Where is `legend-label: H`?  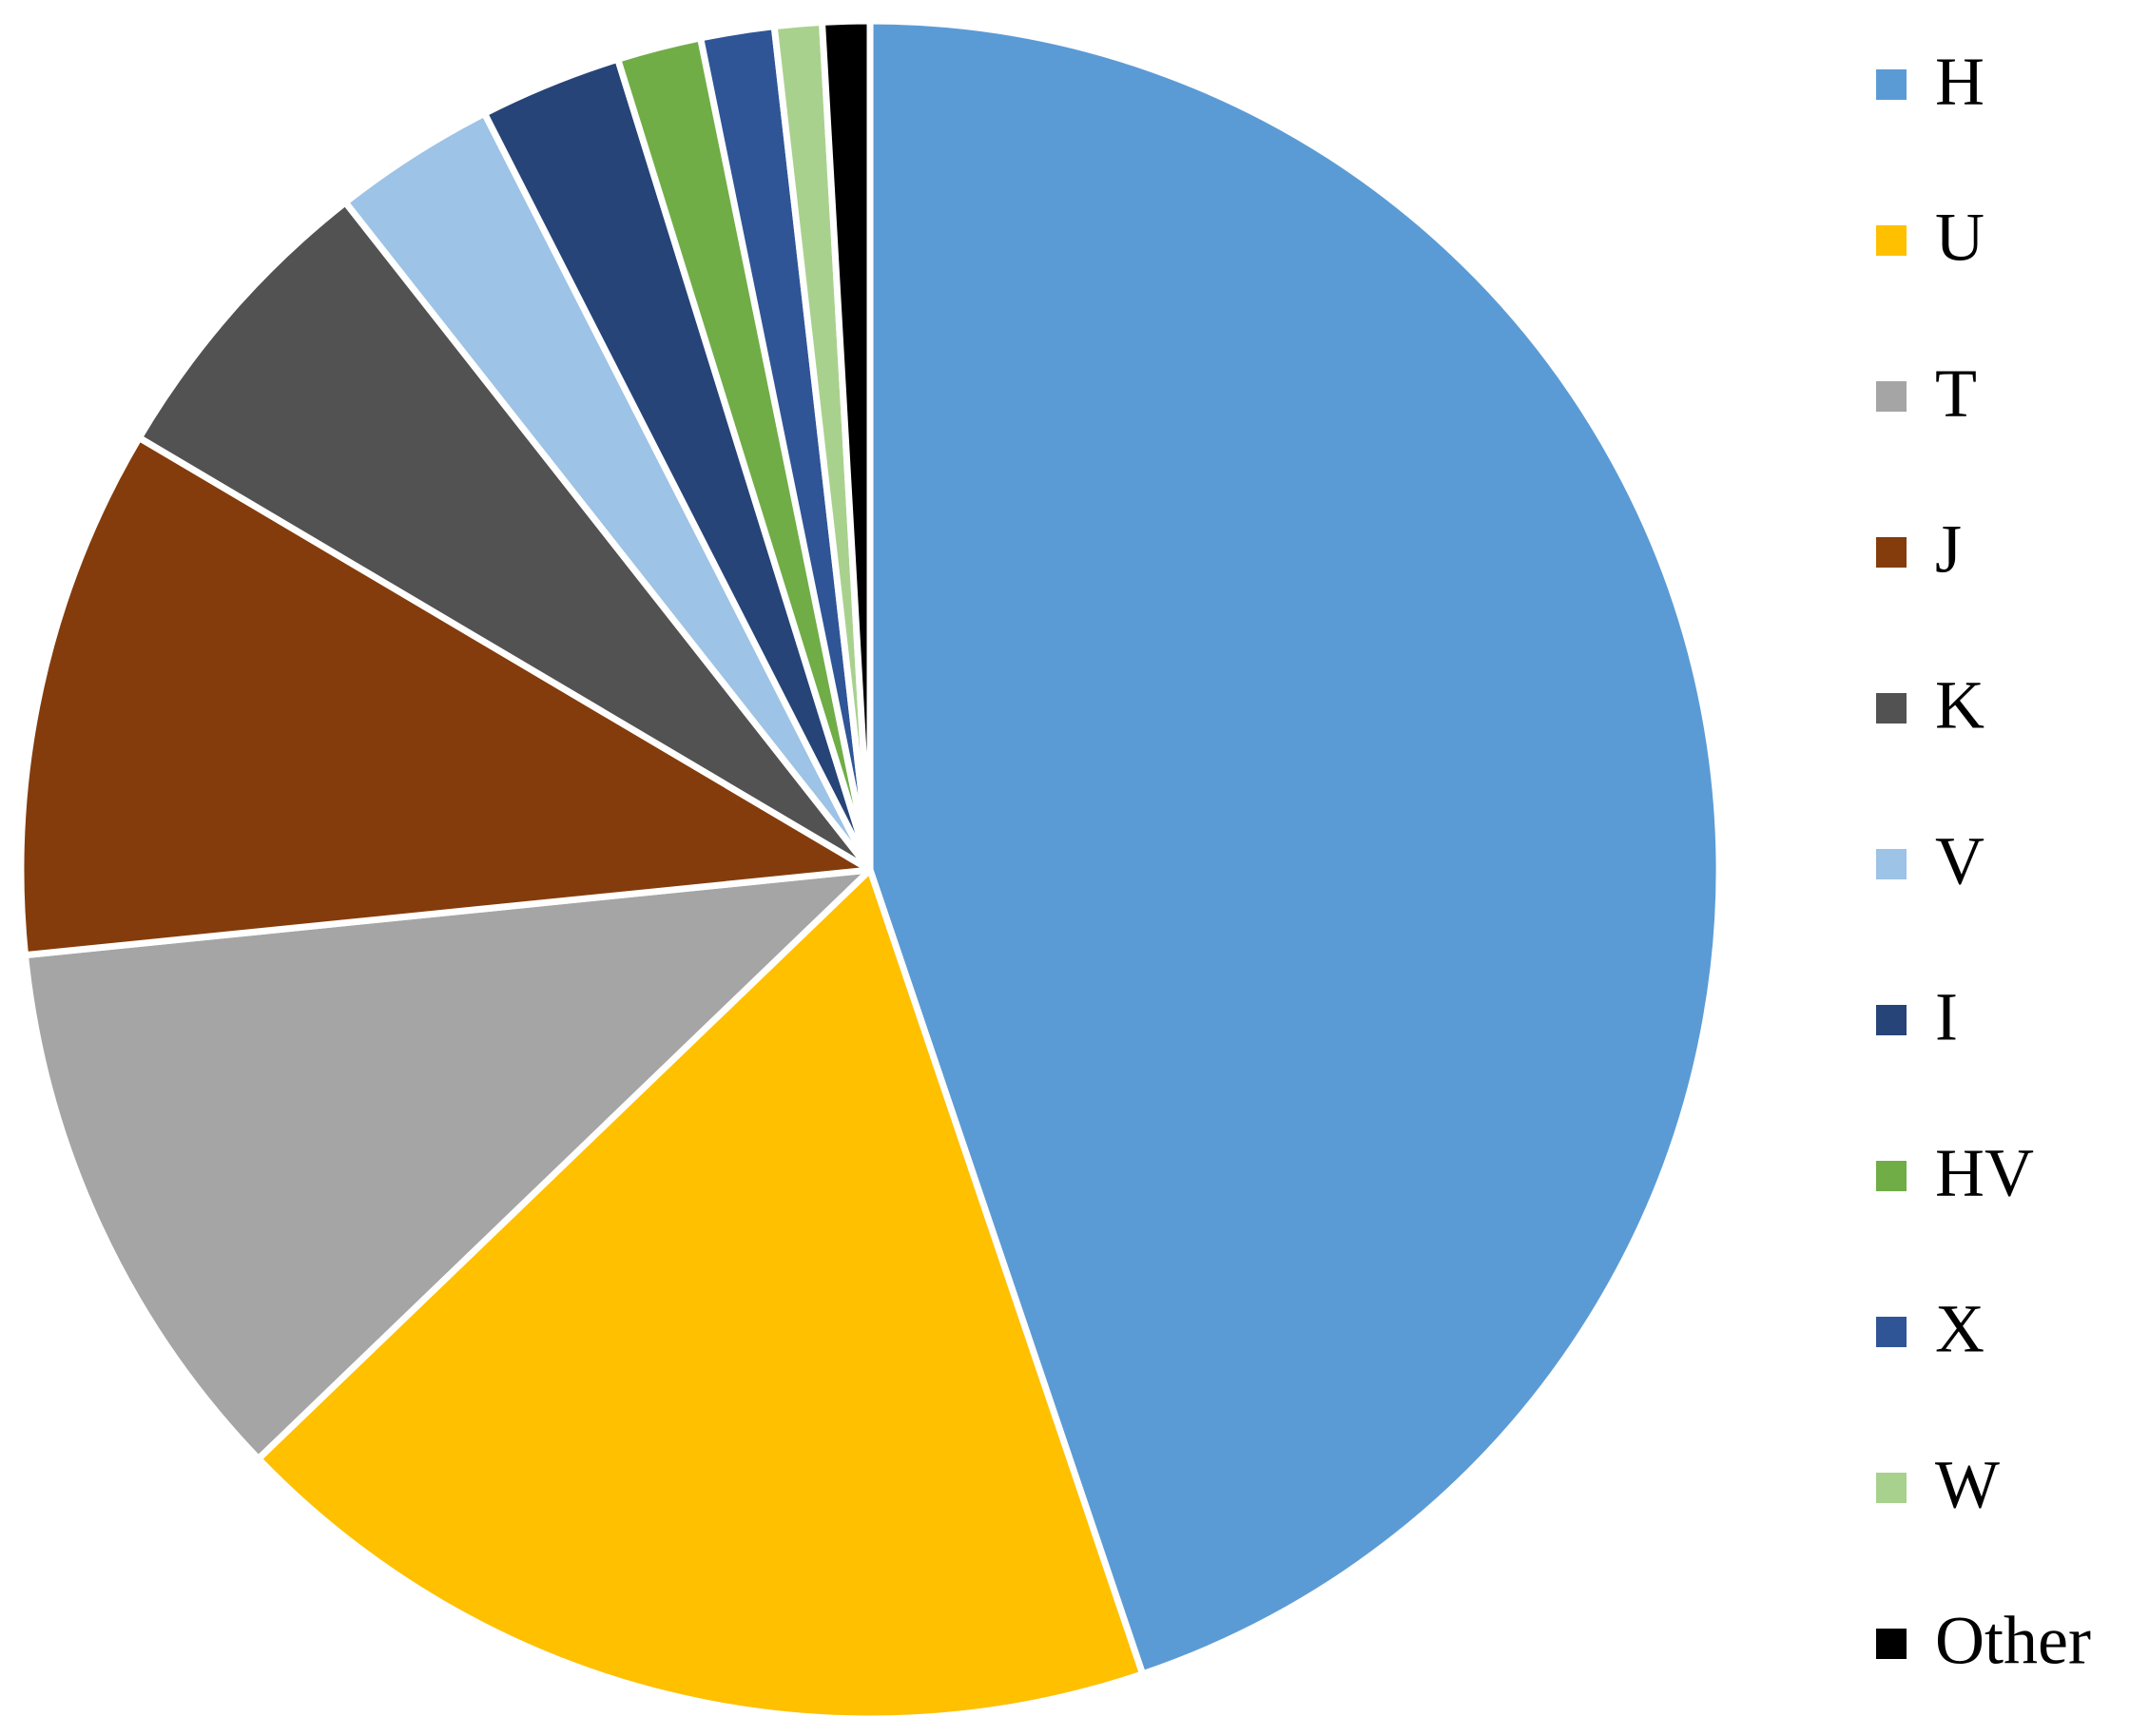
legend-label: H is located at coordinates (1959, 82).